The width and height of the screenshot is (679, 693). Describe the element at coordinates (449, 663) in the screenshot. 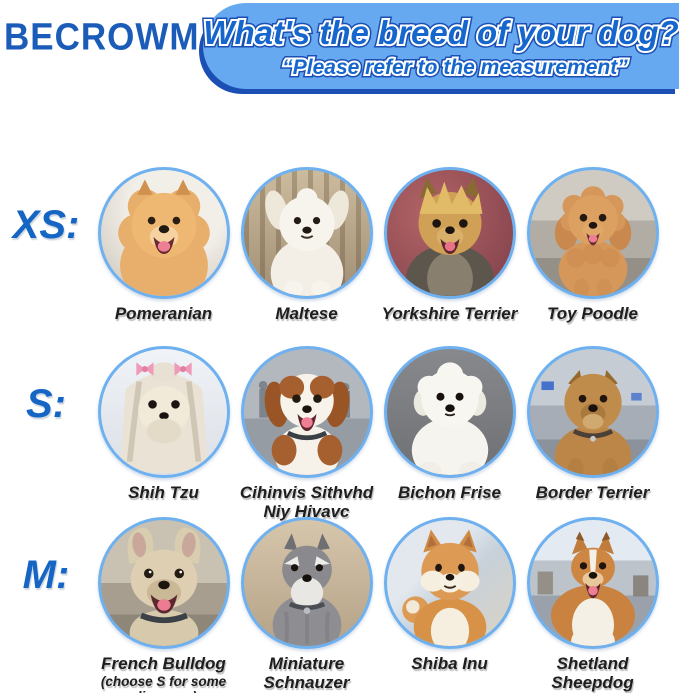

I see `breed-label: Shiba Inu` at that location.